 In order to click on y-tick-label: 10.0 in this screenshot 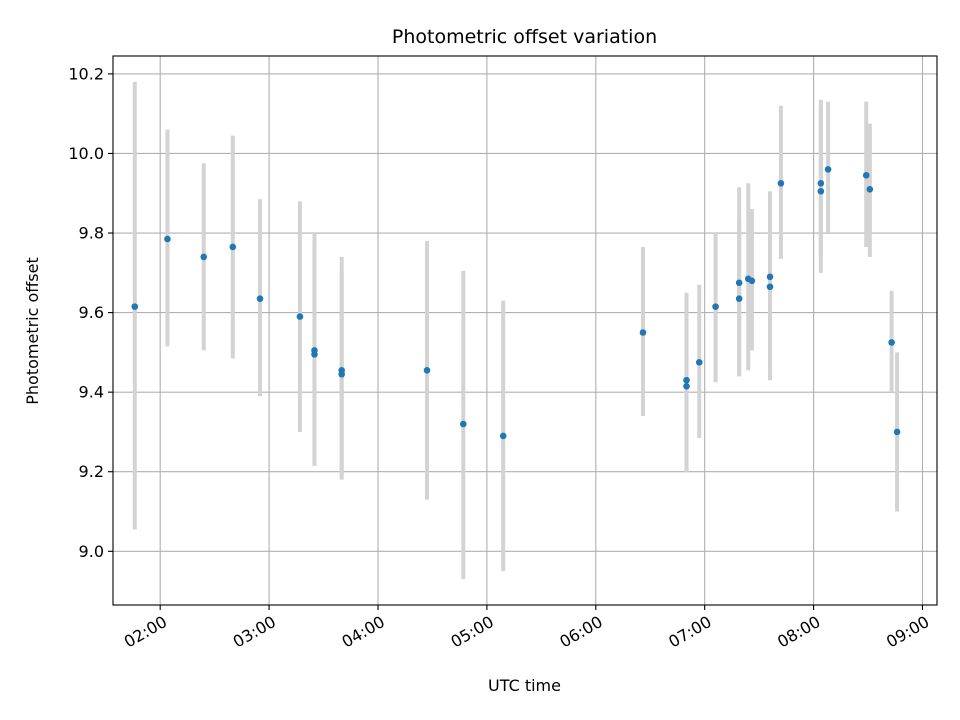, I will do `click(86, 153)`.